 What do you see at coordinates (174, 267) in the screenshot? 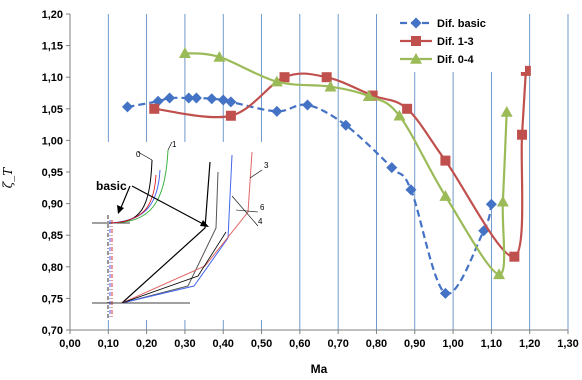
I see `inset-diffuser-black2` at bounding box center [174, 267].